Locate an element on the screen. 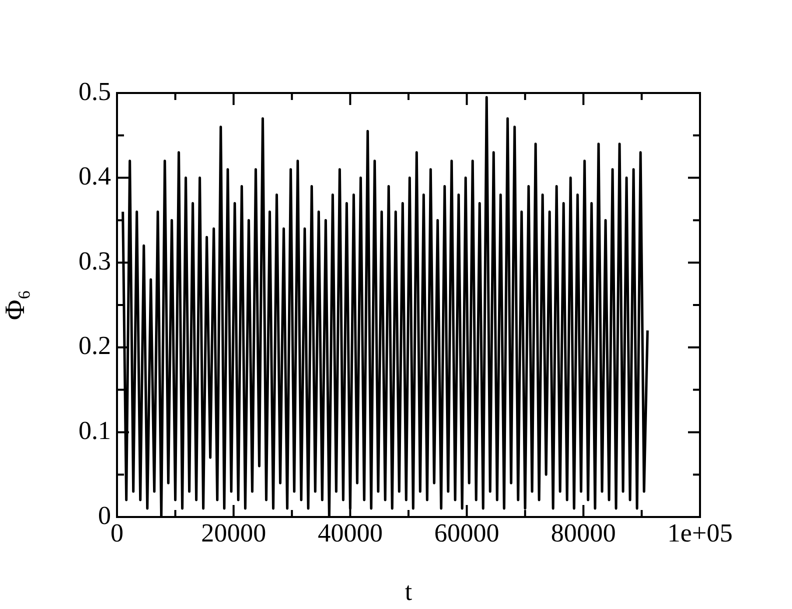 This screenshot has width=792, height=609. x-tick-label: 40000 is located at coordinates (350, 533).